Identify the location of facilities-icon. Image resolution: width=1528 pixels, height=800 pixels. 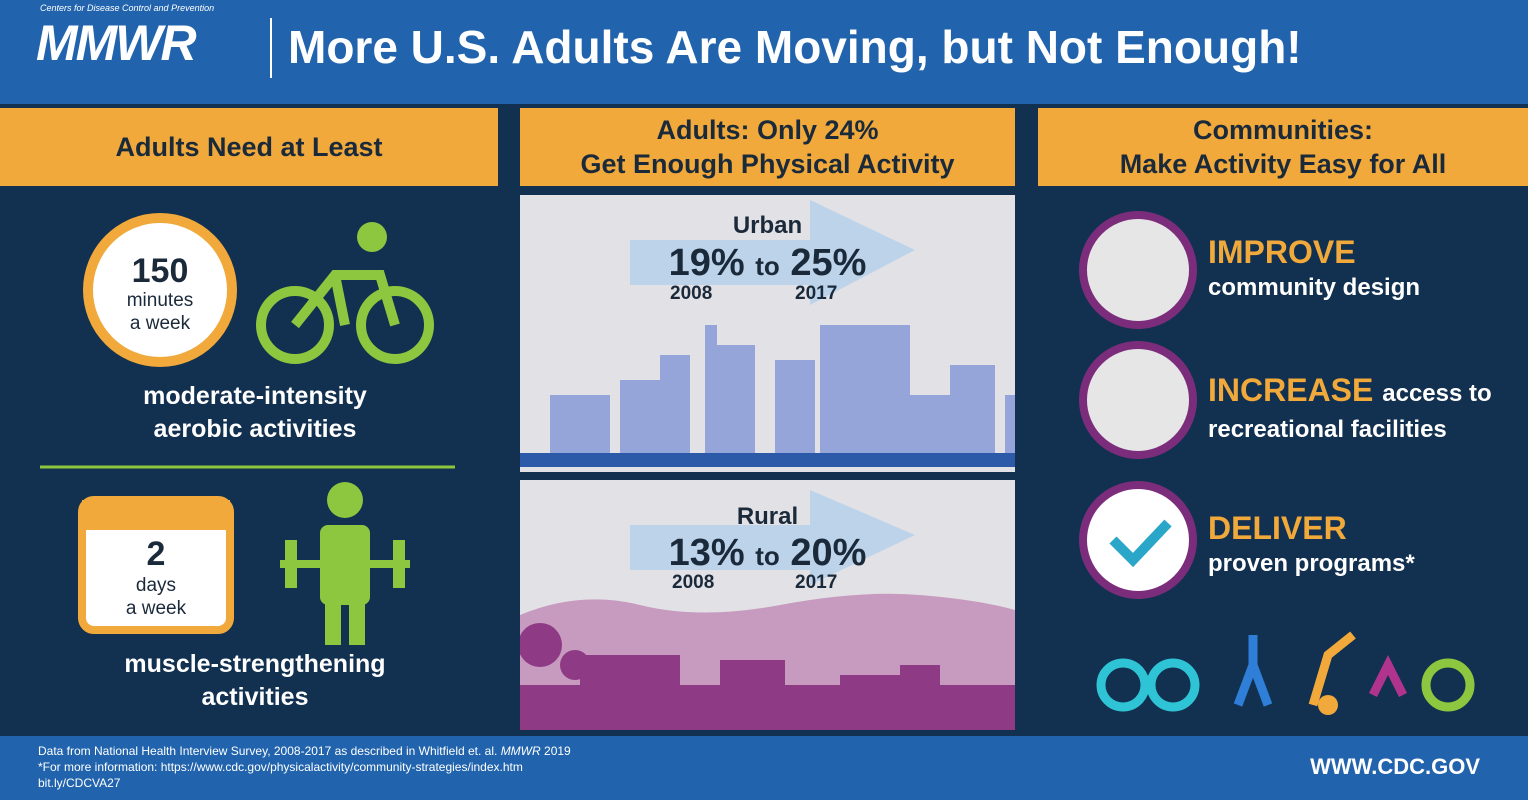
(1138, 400).